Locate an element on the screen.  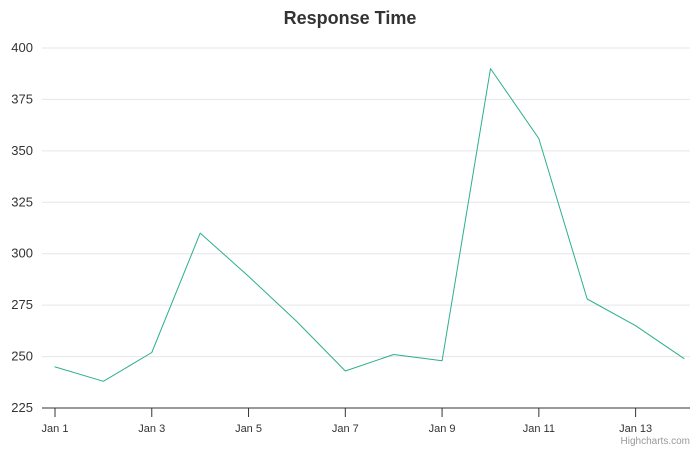
x-axis: Jan 1 Jan 3 Jan 5 Jan 7 Jan 9 Jan 11 Jan 13 is located at coordinates (366, 421).